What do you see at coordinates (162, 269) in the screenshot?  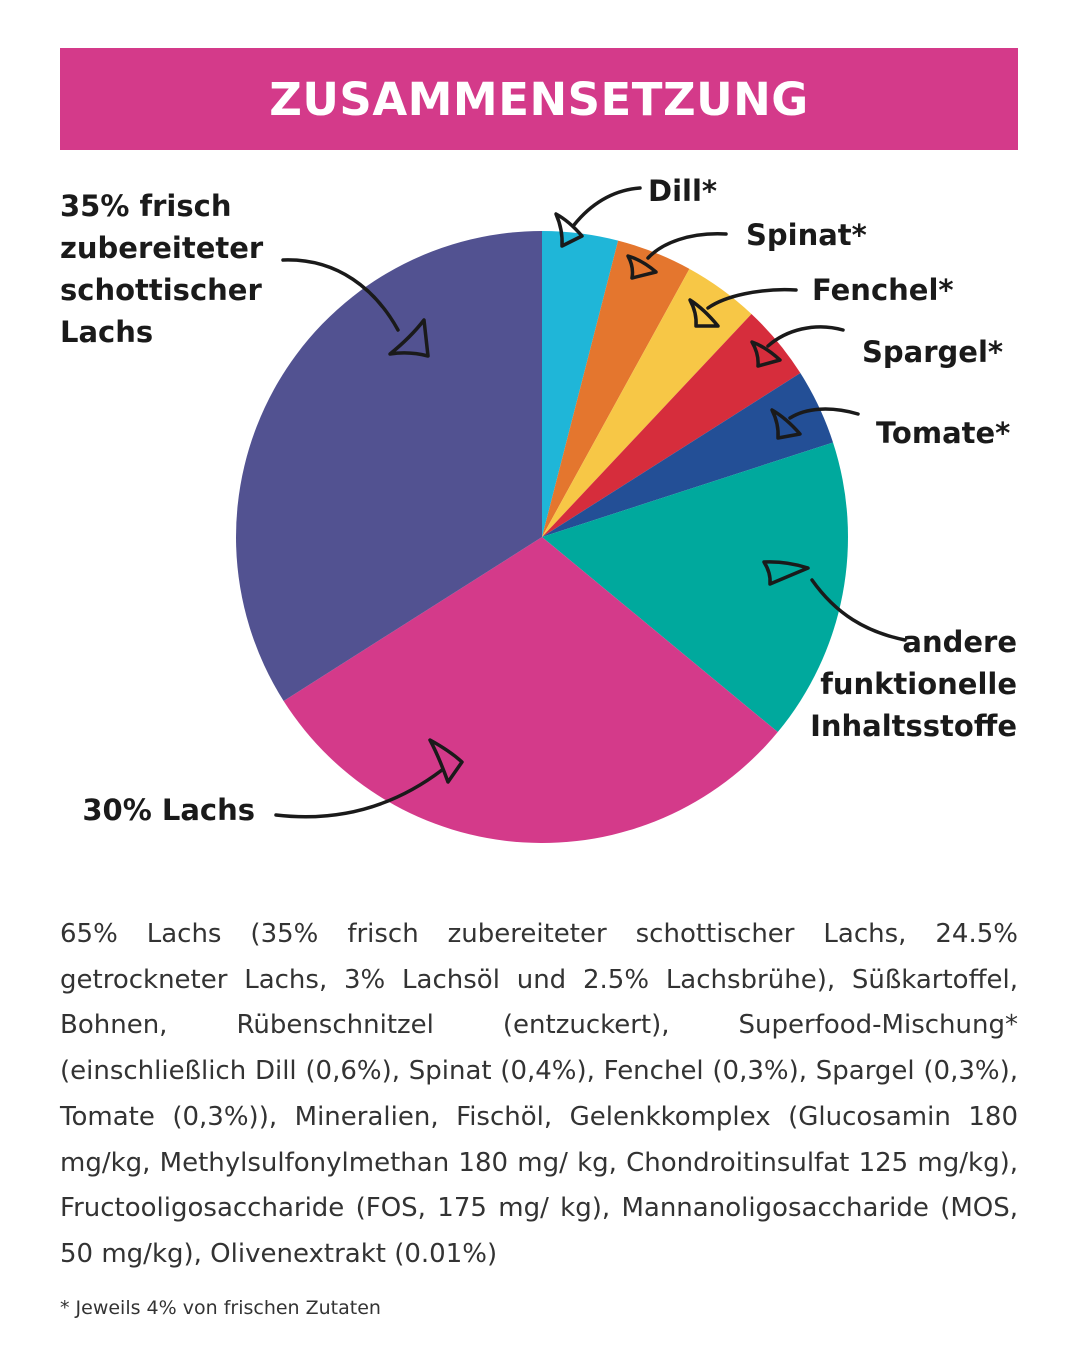 I see `pie-label-7: 35% frisch zubereiteter schottischer Lachs` at bounding box center [162, 269].